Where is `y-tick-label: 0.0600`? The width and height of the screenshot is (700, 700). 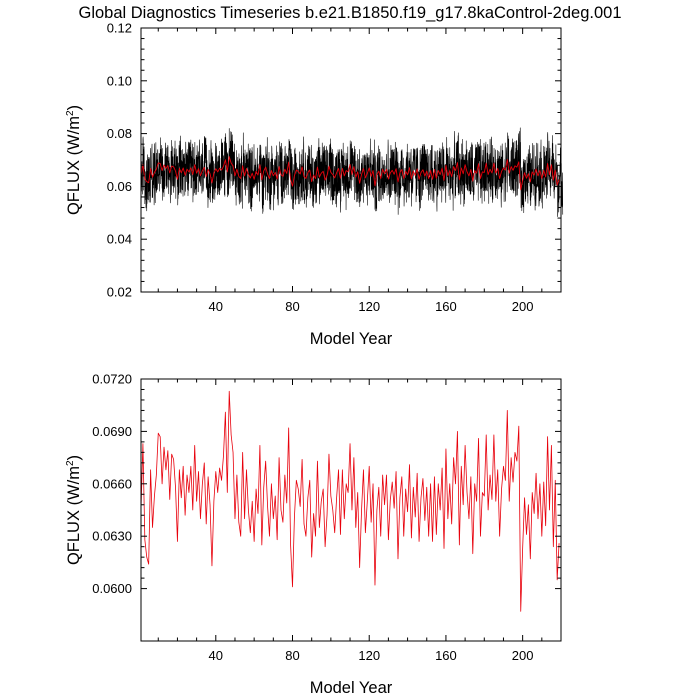 y-tick-label: 0.0600 is located at coordinates (112, 588).